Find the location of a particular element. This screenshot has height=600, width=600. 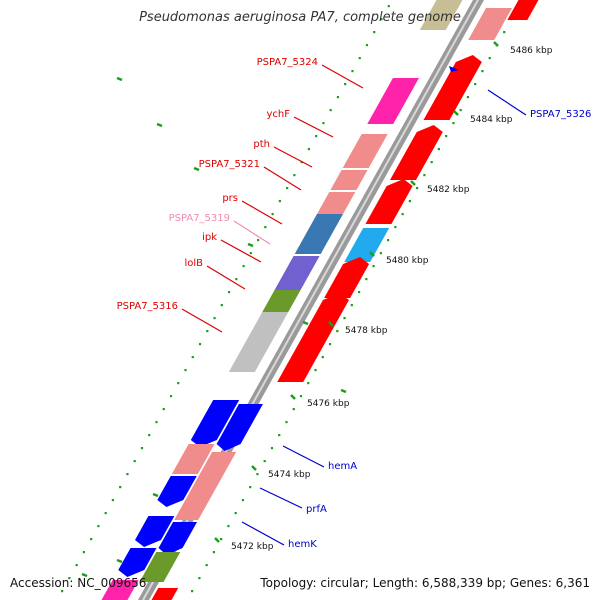

gene-label: hemK is located at coordinates (302, 544).